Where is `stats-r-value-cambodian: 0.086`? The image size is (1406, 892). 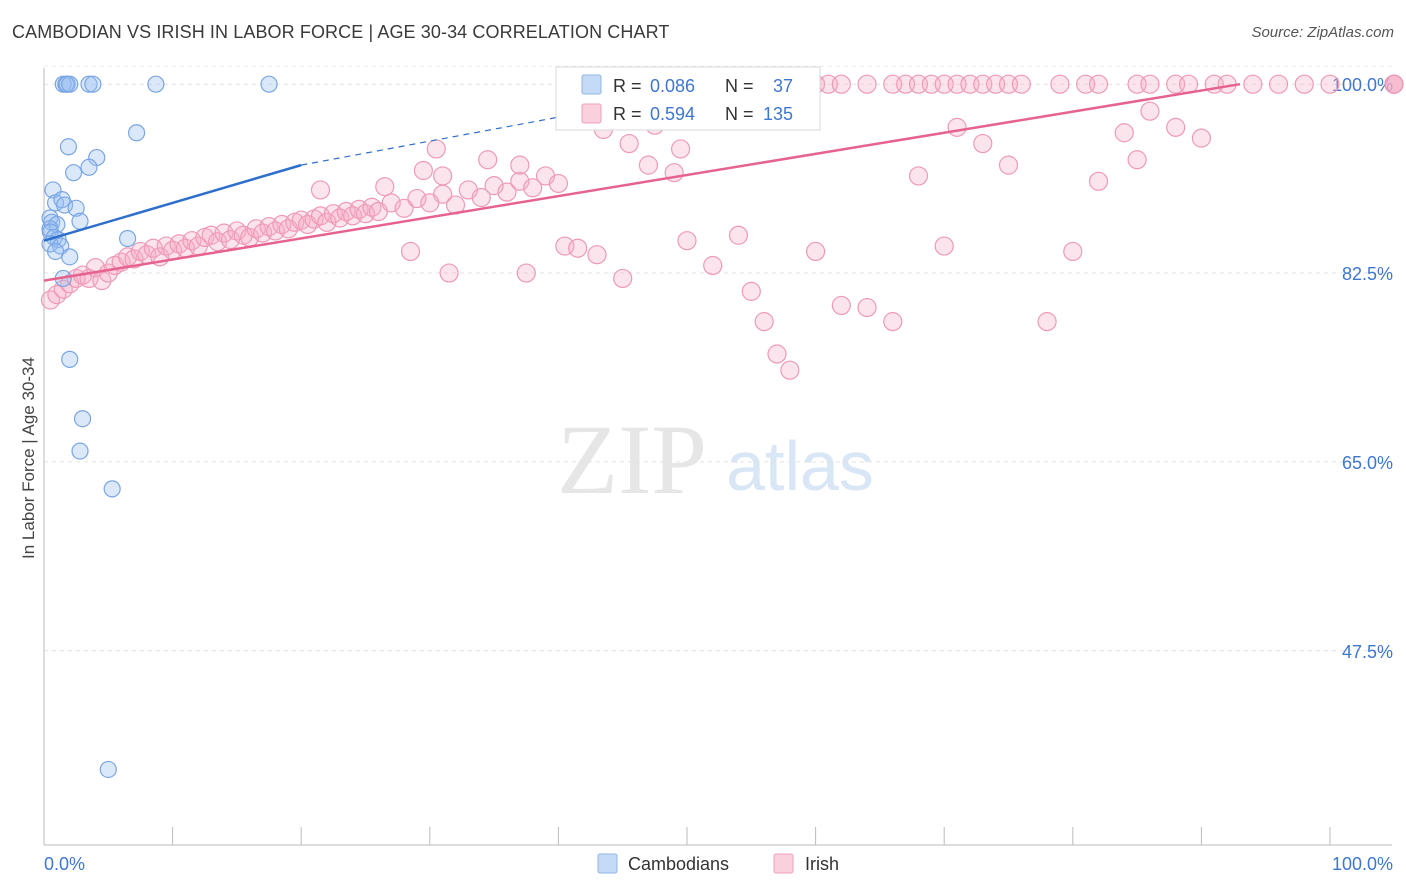 stats-r-value-cambodian: 0.086 is located at coordinates (672, 86).